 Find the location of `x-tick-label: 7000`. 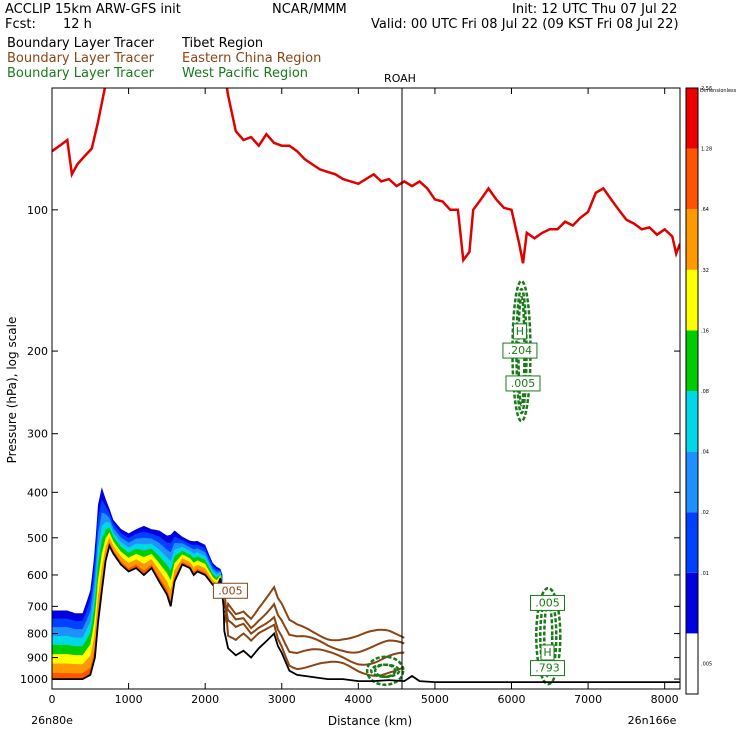

x-tick-label: 7000 is located at coordinates (588, 699).